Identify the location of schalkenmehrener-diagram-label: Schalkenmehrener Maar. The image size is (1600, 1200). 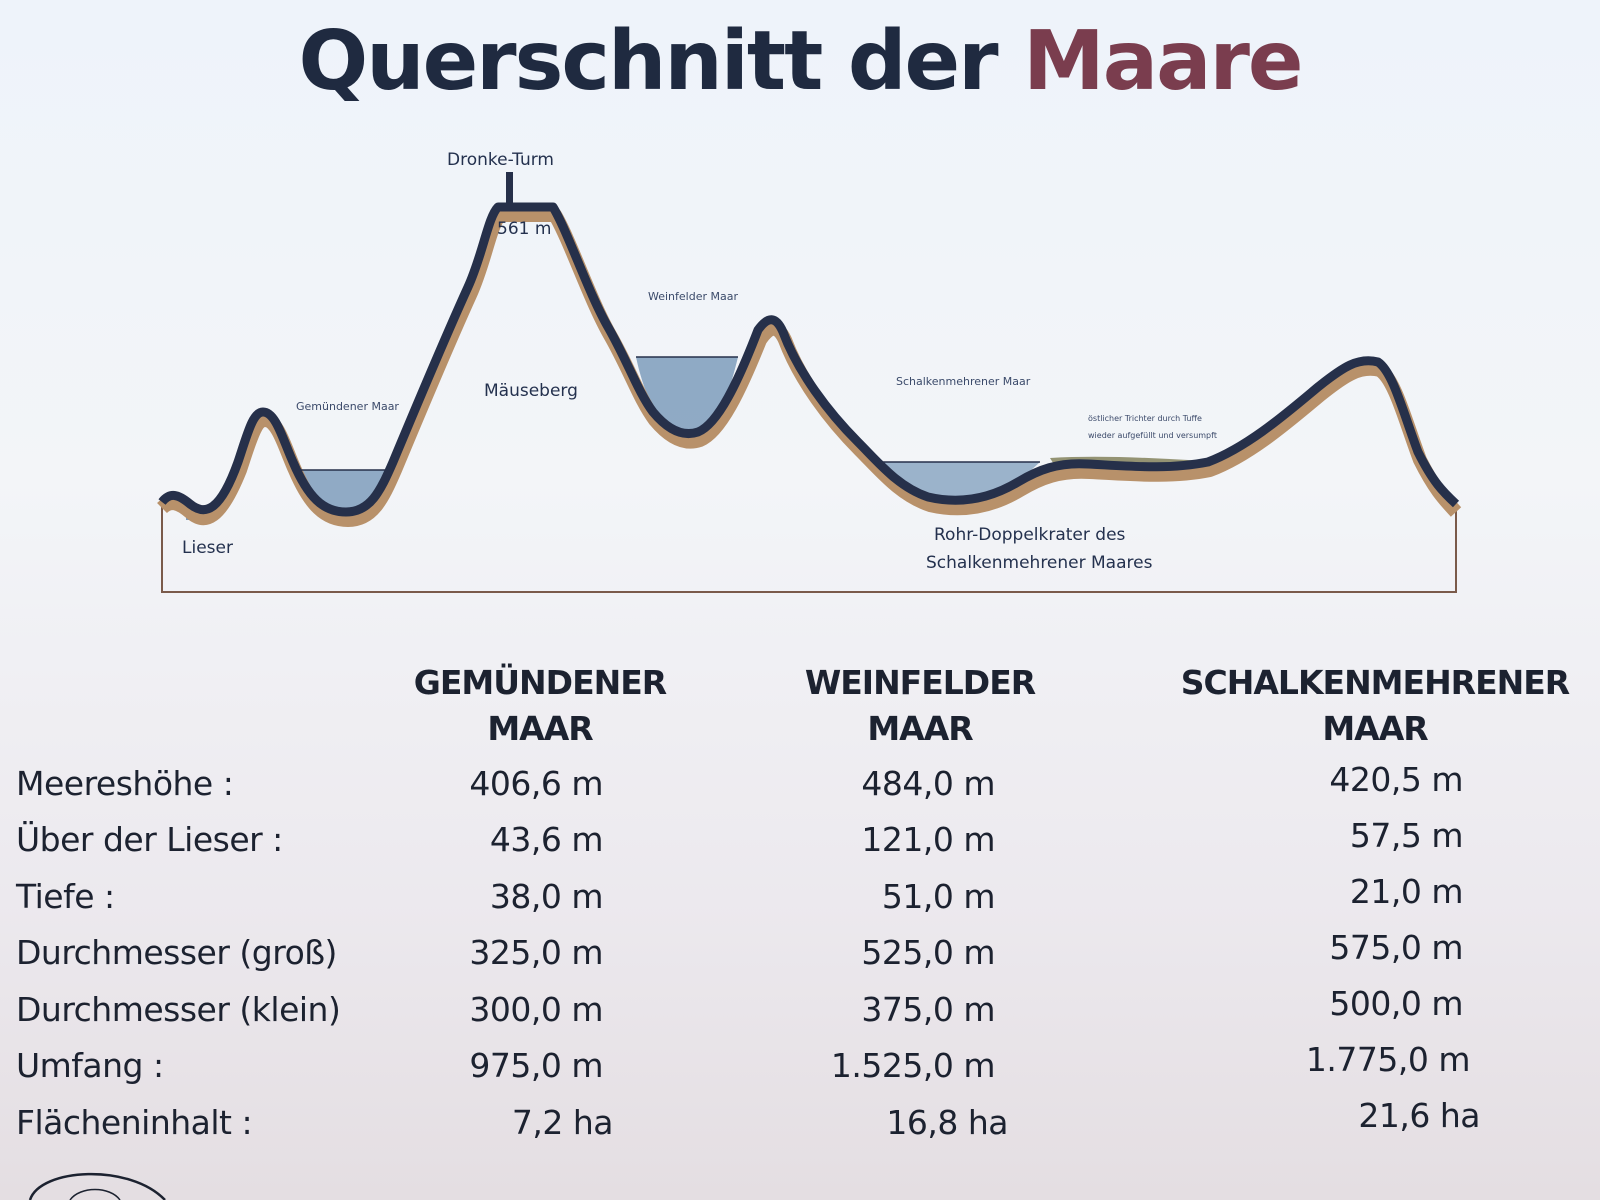
(963, 381).